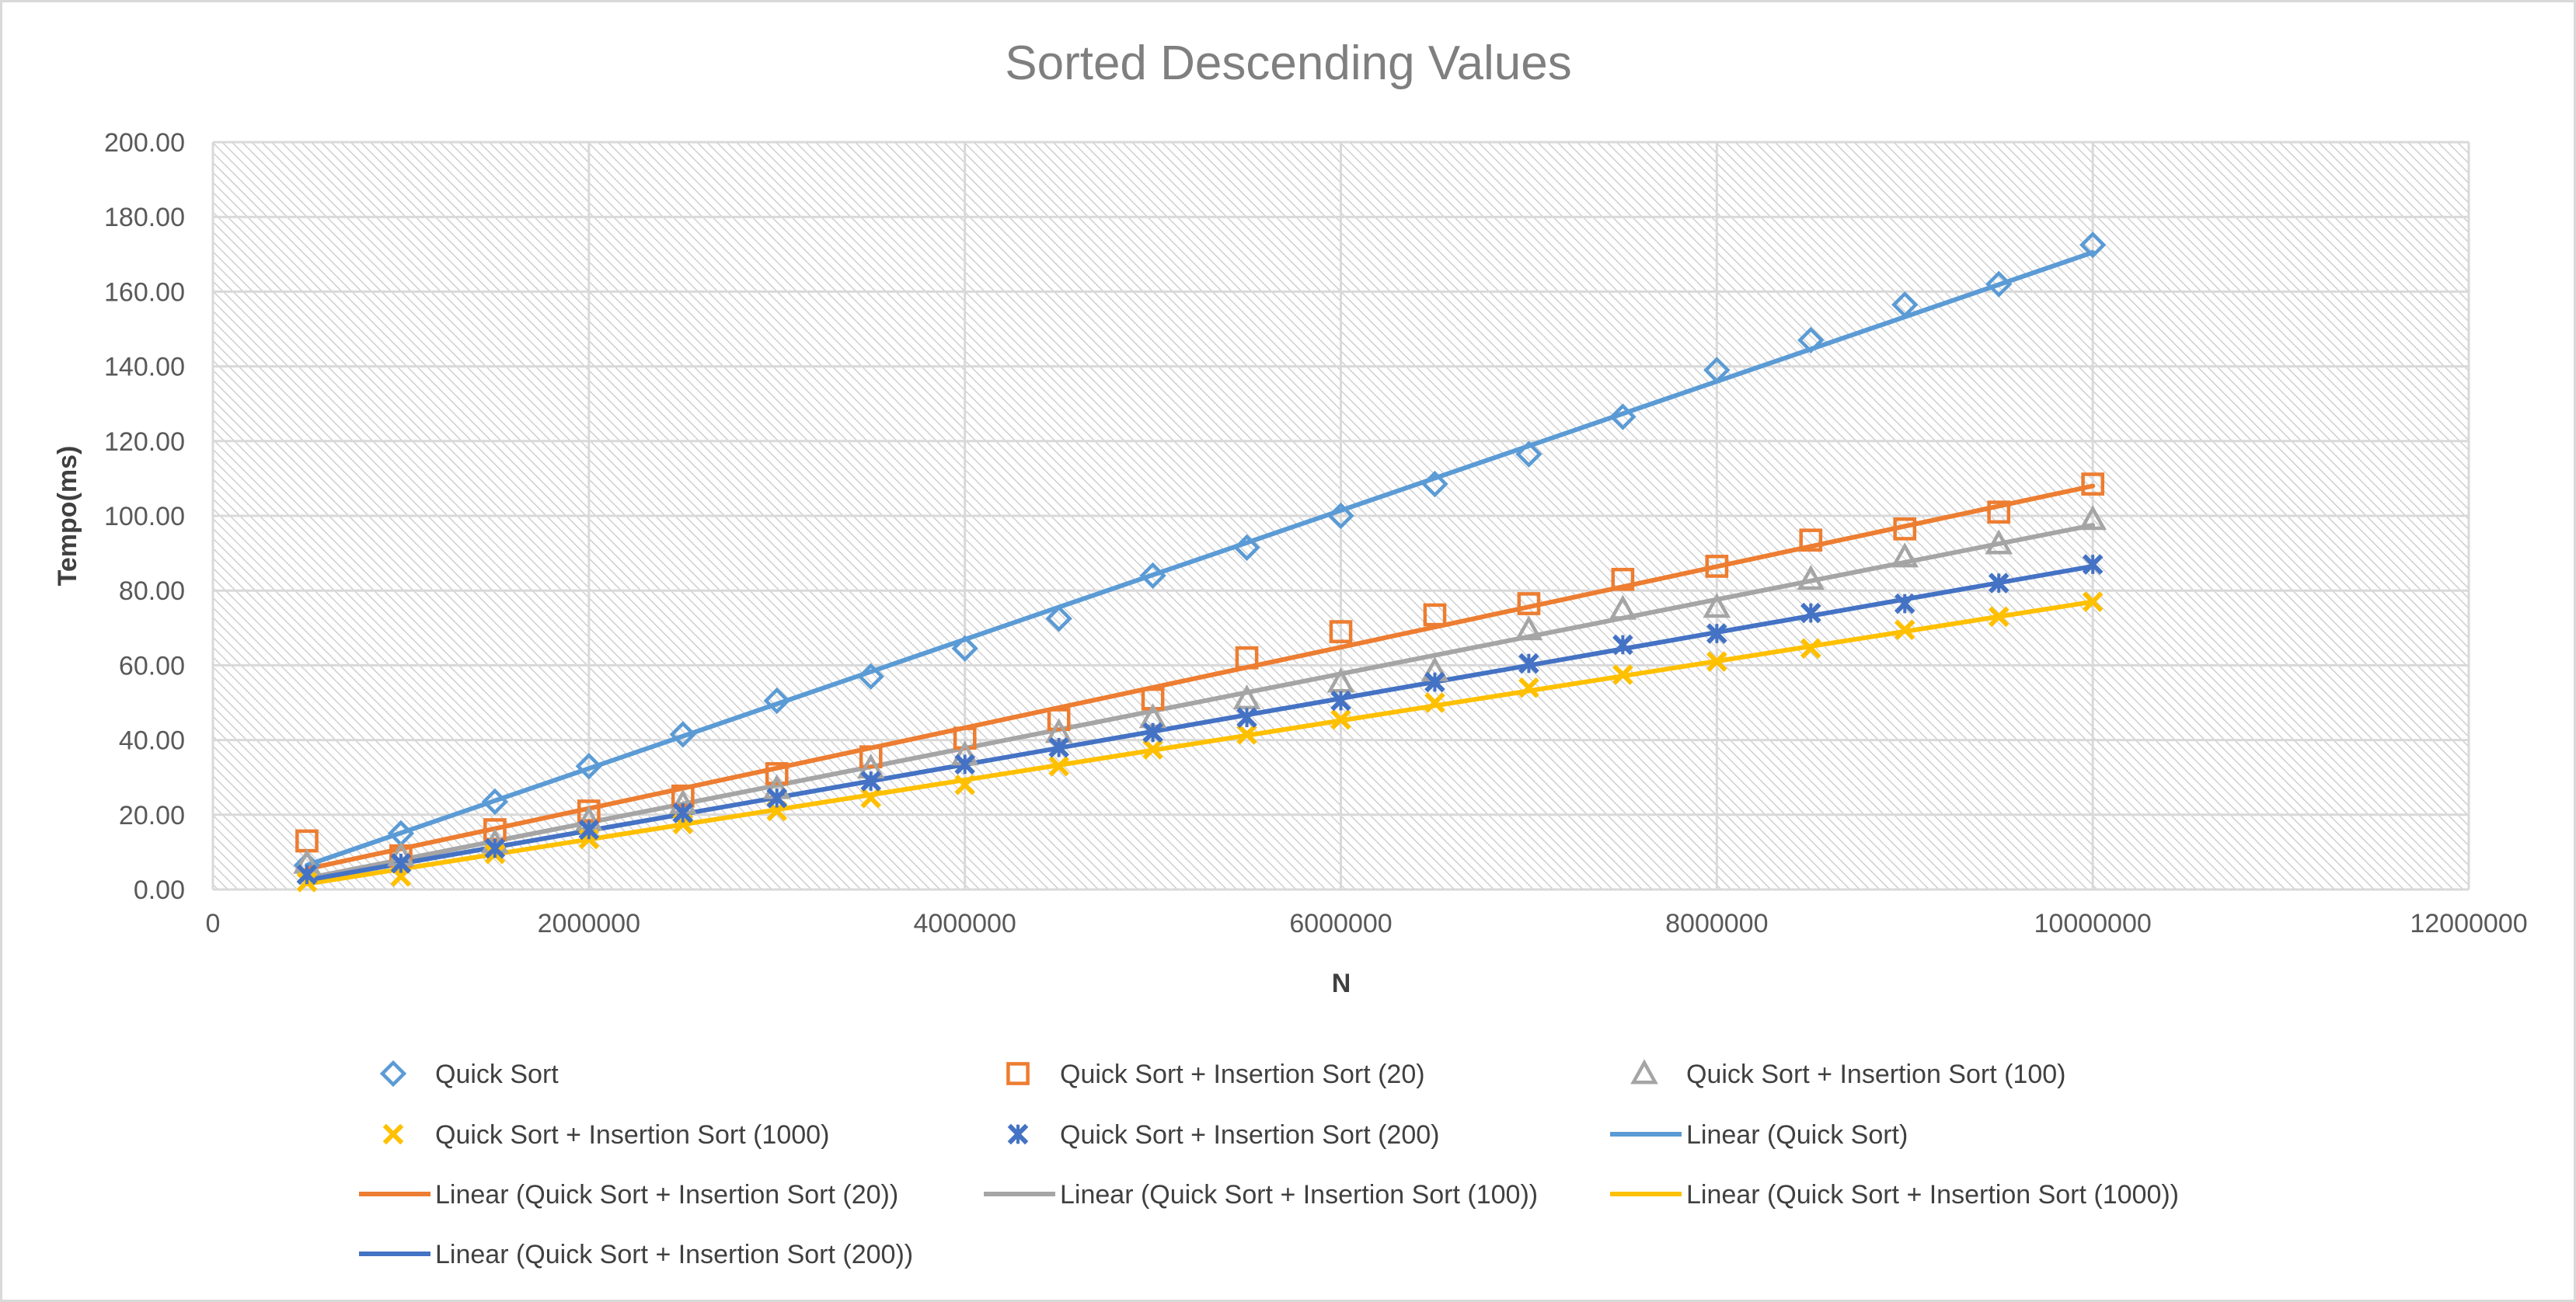 This screenshot has width=2576, height=1302. Describe the element at coordinates (144, 217) in the screenshot. I see `y-tick-label: 180.00` at that location.